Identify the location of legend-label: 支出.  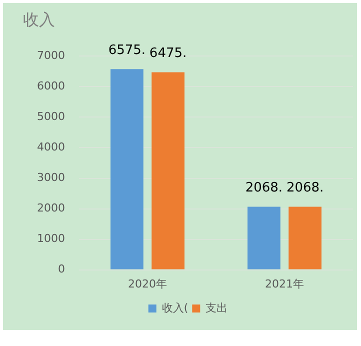
(217, 307).